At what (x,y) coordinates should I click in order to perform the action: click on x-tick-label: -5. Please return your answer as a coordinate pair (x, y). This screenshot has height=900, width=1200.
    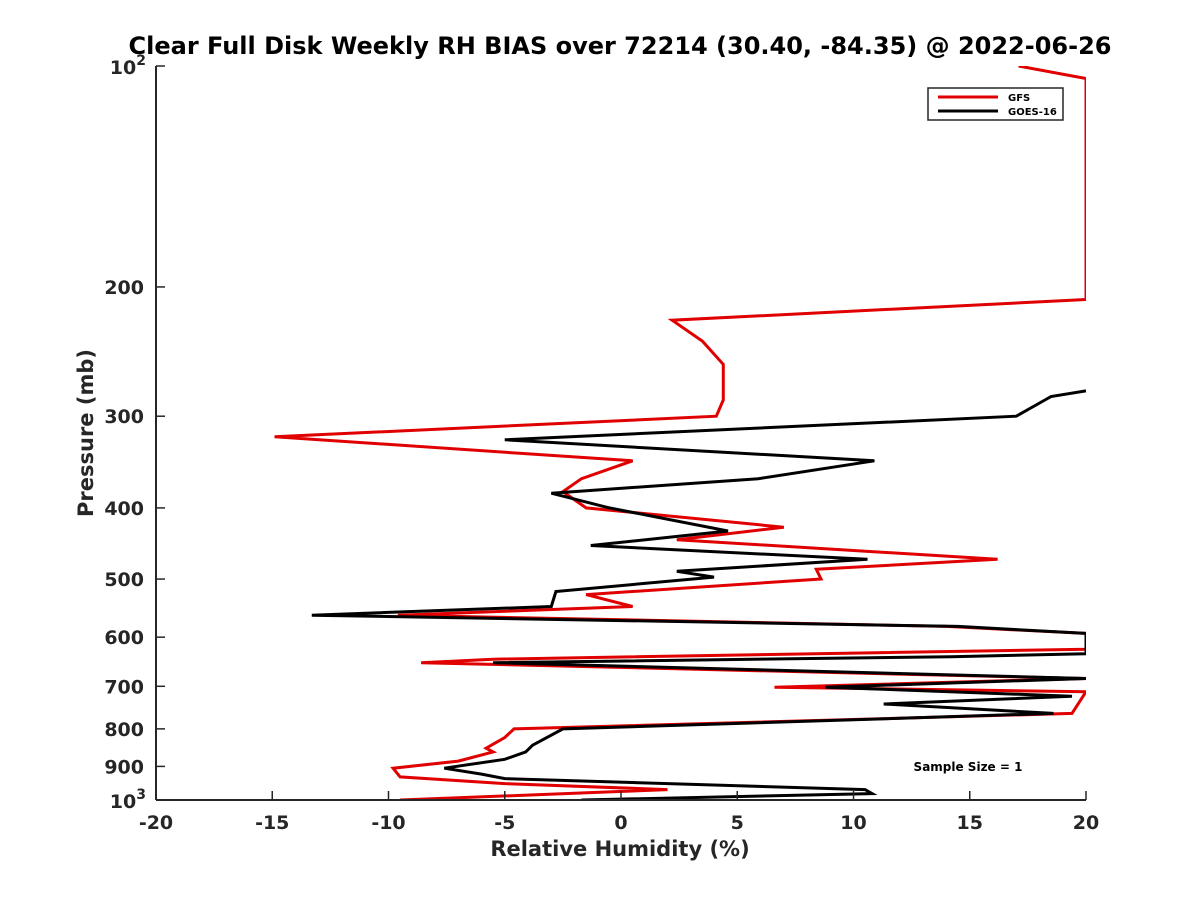
    Looking at the image, I should click on (504, 823).